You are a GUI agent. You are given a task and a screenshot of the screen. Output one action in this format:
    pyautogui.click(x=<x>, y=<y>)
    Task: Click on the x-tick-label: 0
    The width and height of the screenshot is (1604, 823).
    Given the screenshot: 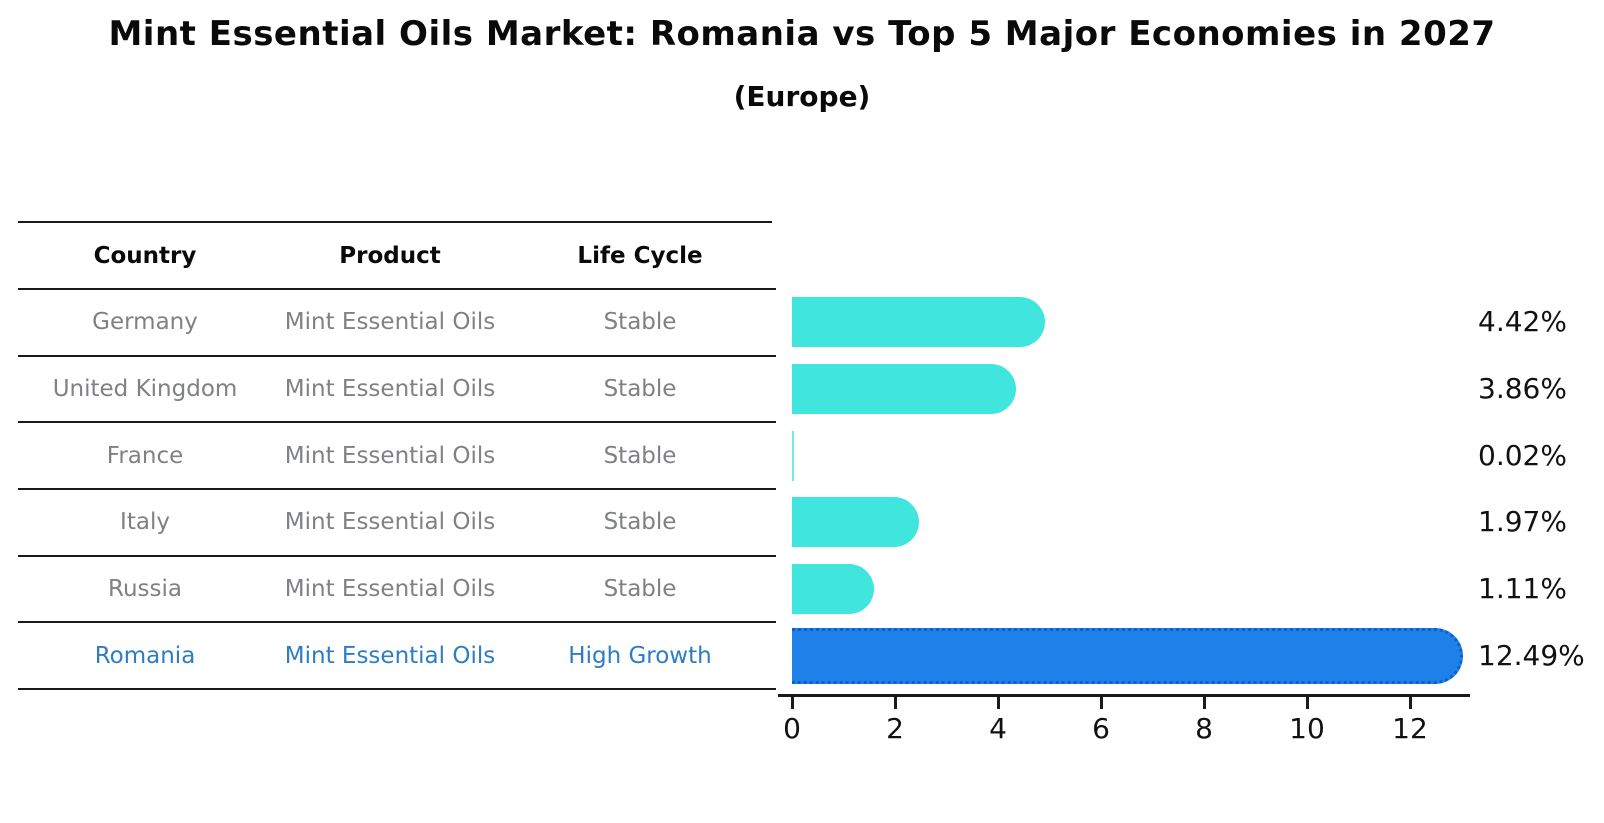 What is the action you would take?
    pyautogui.click(x=792, y=728)
    